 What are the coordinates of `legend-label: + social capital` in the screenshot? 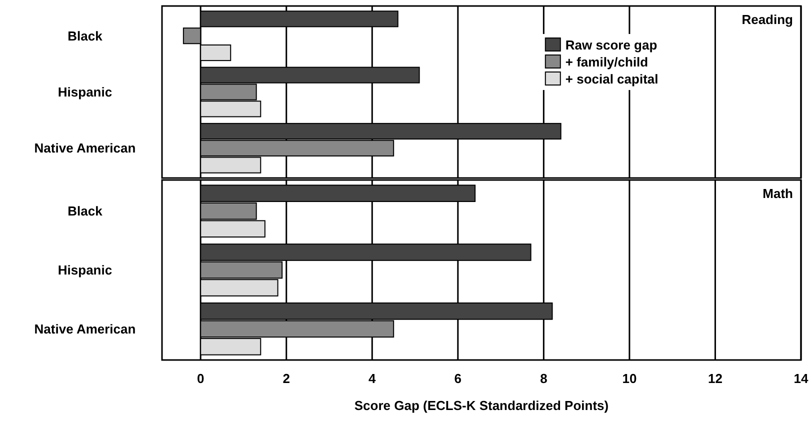 It's located at (611, 79).